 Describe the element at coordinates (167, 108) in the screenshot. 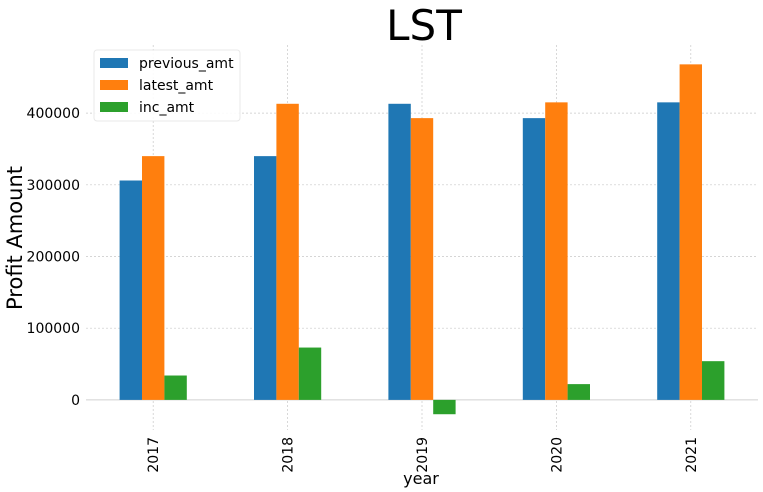

I see `legend-label-inc_amt: inc_amt` at that location.